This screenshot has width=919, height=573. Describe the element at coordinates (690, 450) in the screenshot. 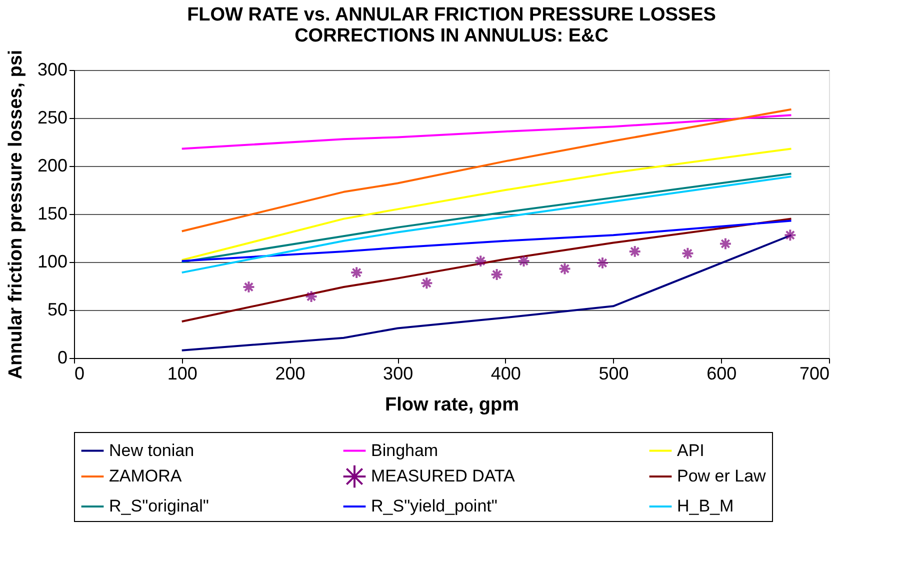

I see `legend-label: API` at that location.